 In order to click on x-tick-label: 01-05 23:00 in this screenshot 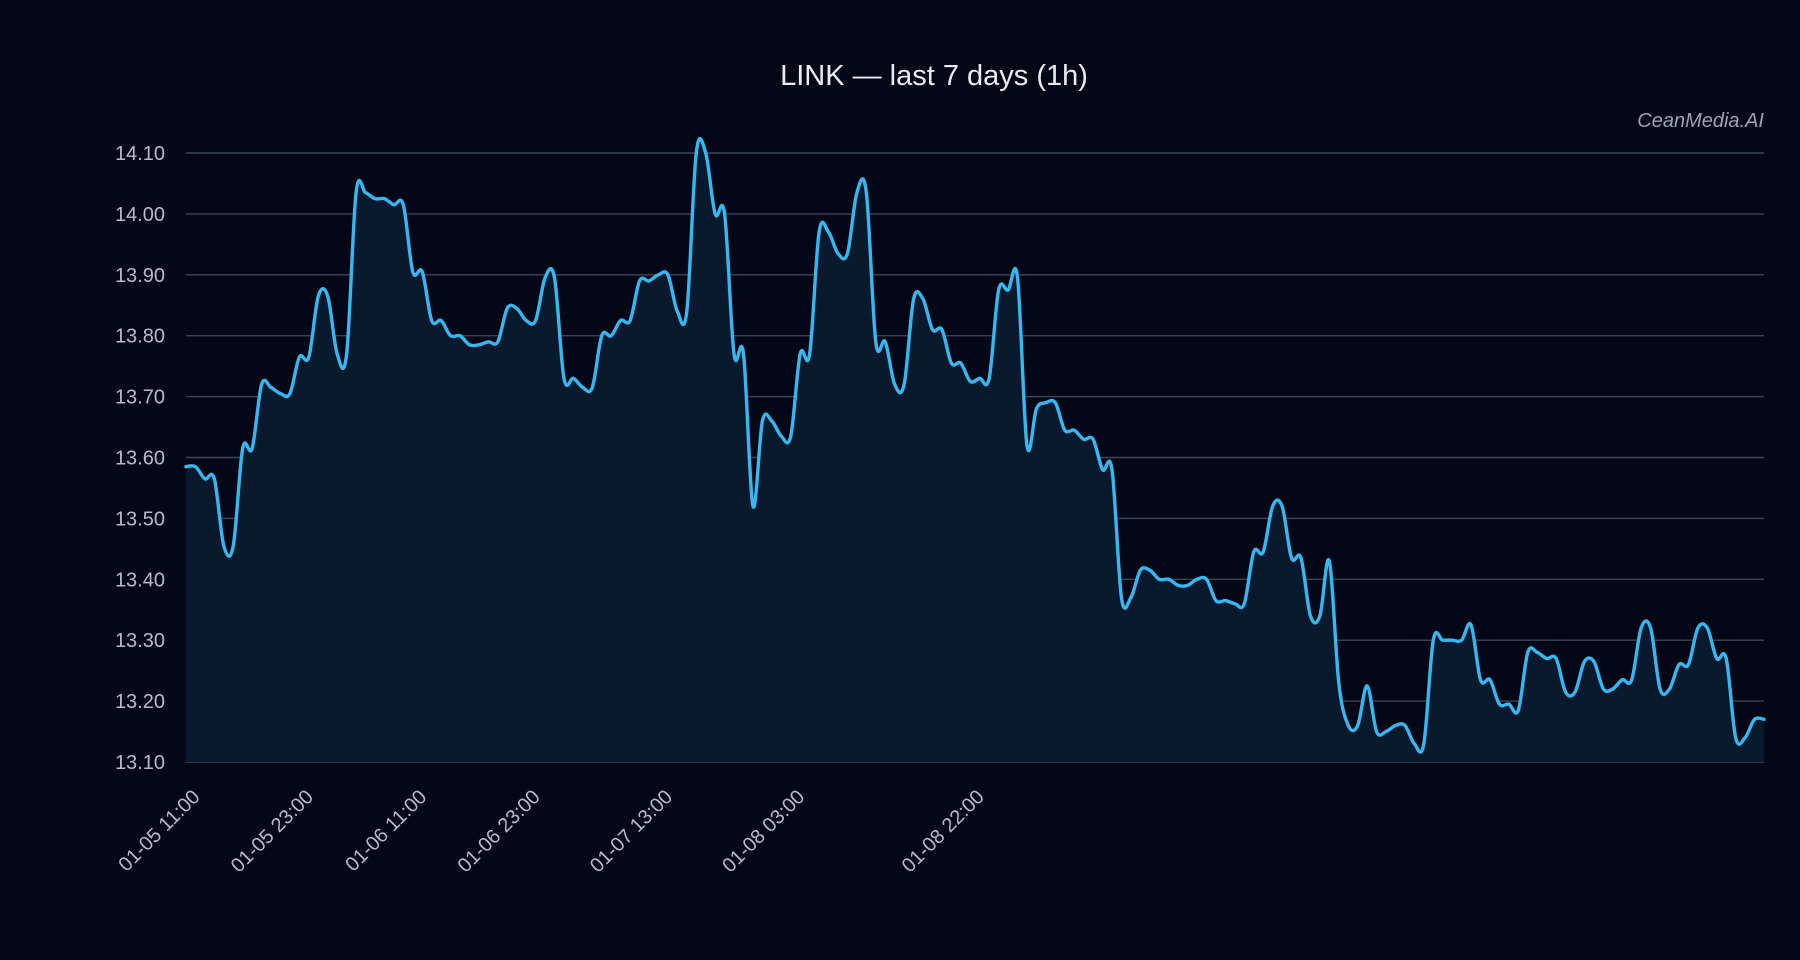, I will do `click(272, 831)`.